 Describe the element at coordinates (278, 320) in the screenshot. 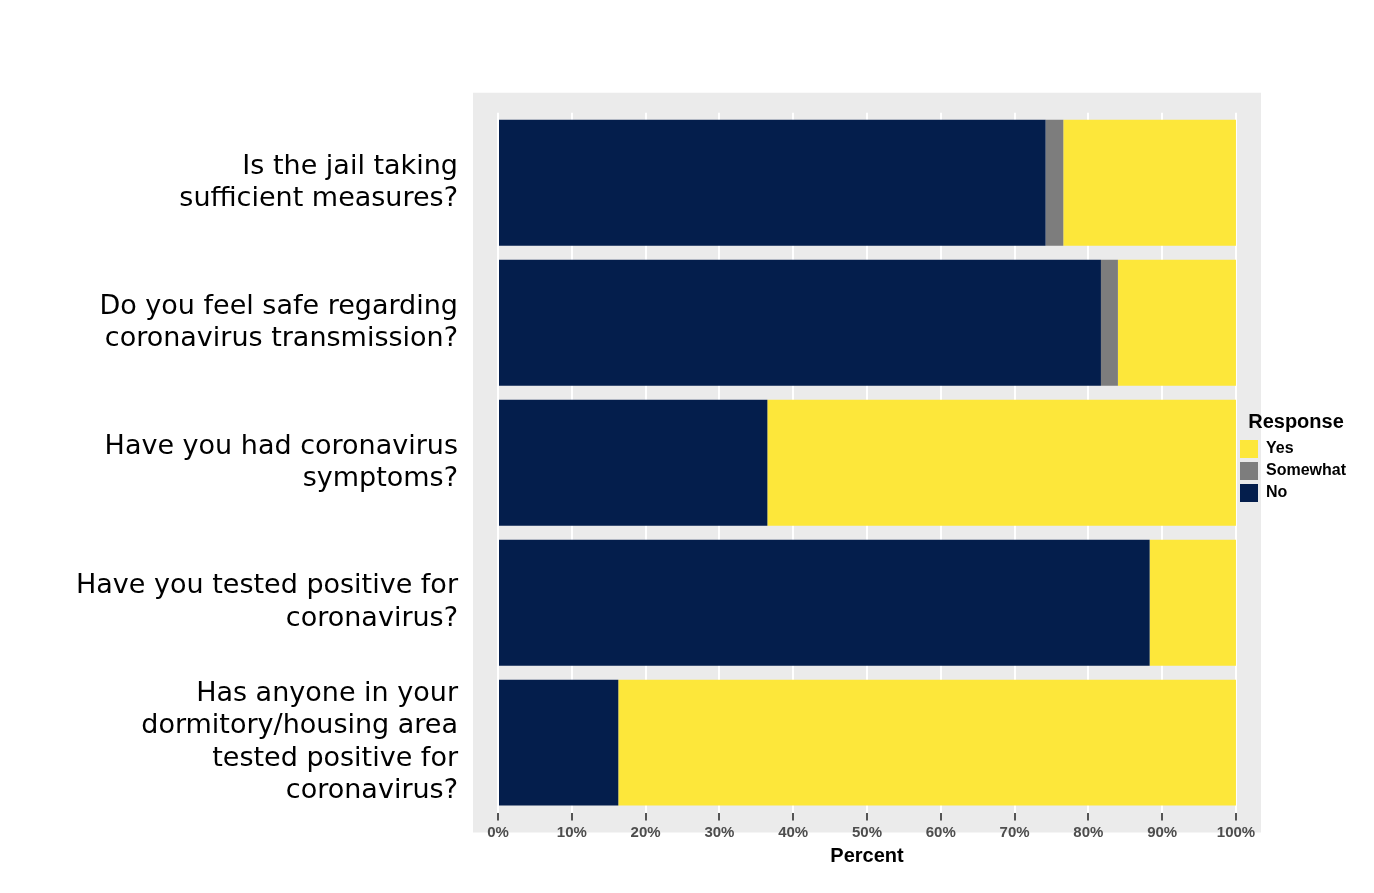

I see `y-tick-label: Do you feel safe regarding coronavirus transmission?` at that location.